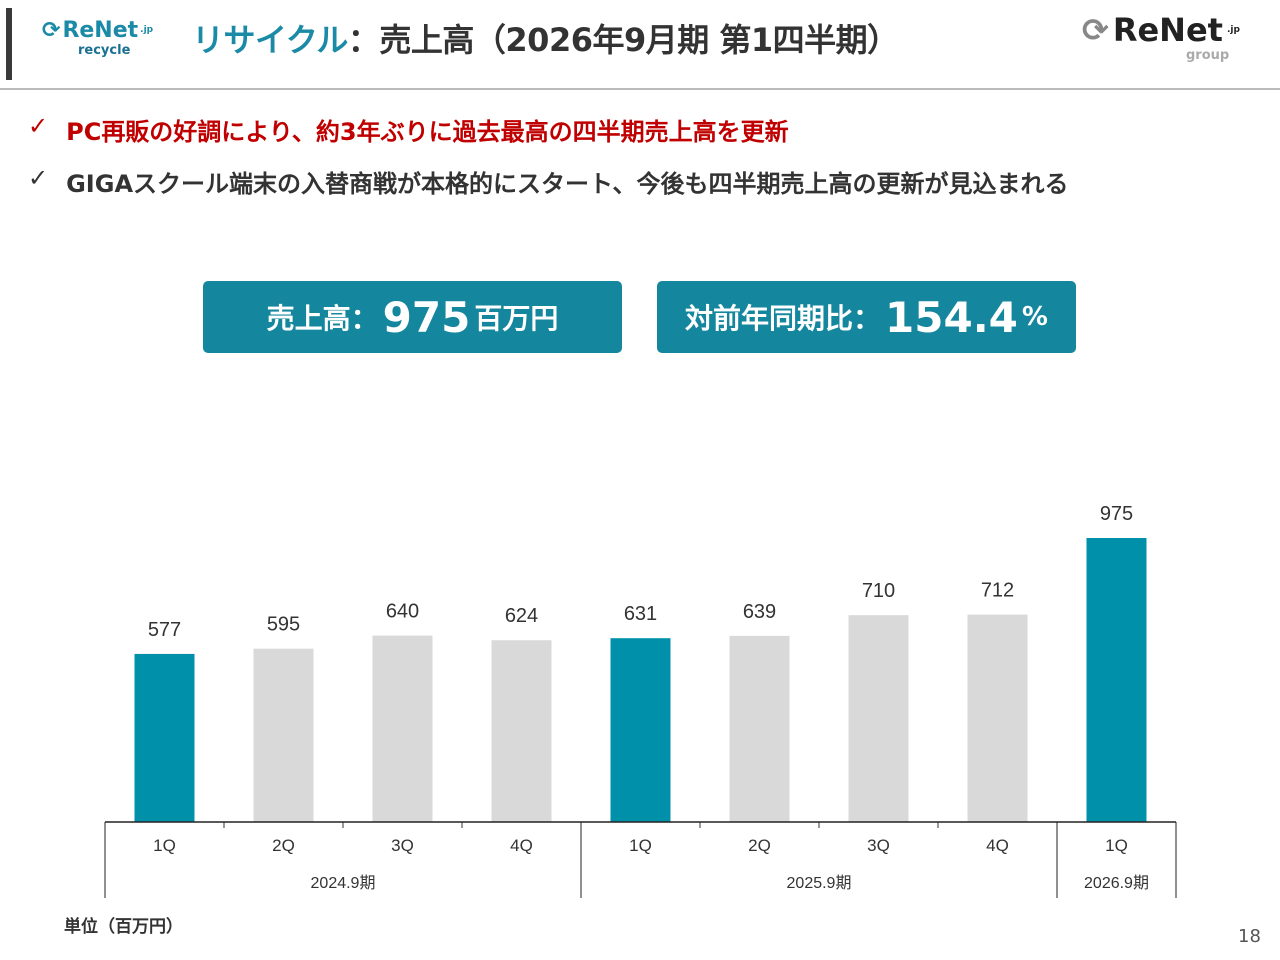 The width and height of the screenshot is (1280, 960). I want to click on unit-label: 単位（百万円）, so click(123, 927).